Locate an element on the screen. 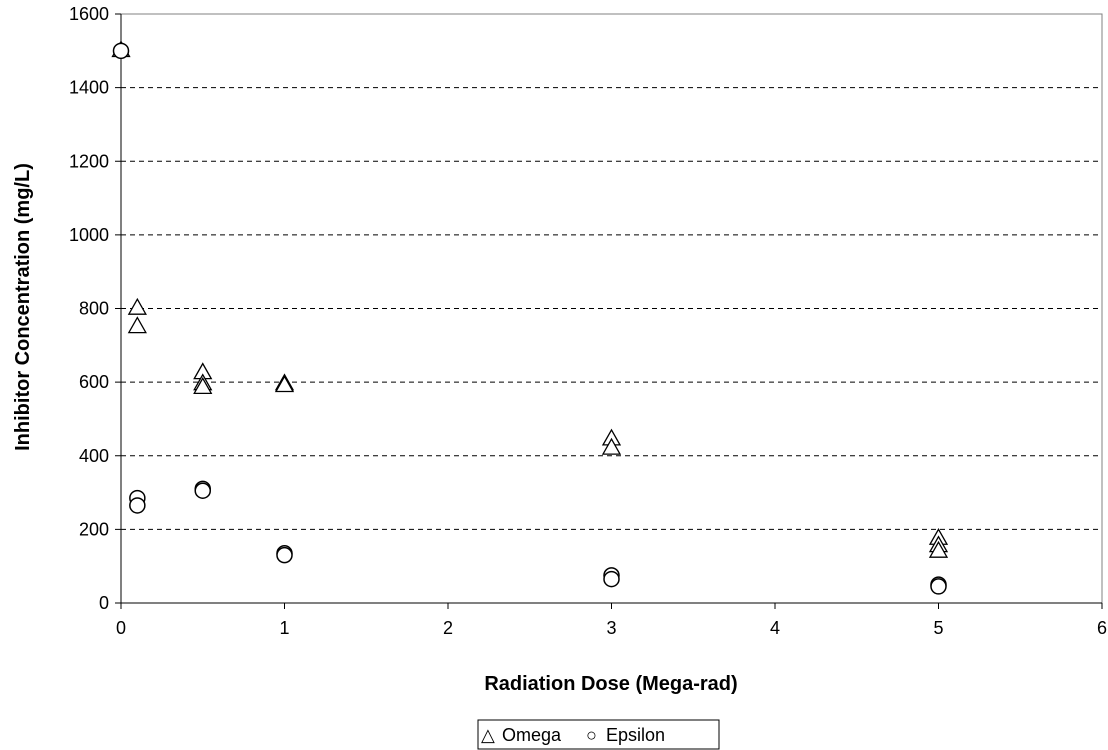  y-tick-label: 600 is located at coordinates (94, 382).